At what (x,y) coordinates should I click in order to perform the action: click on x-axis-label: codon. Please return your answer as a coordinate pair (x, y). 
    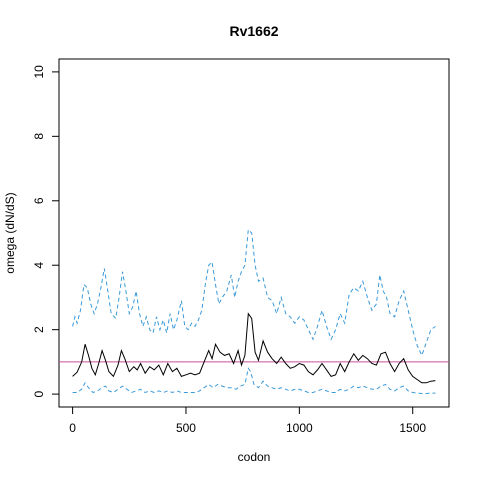
    Looking at the image, I should click on (254, 457).